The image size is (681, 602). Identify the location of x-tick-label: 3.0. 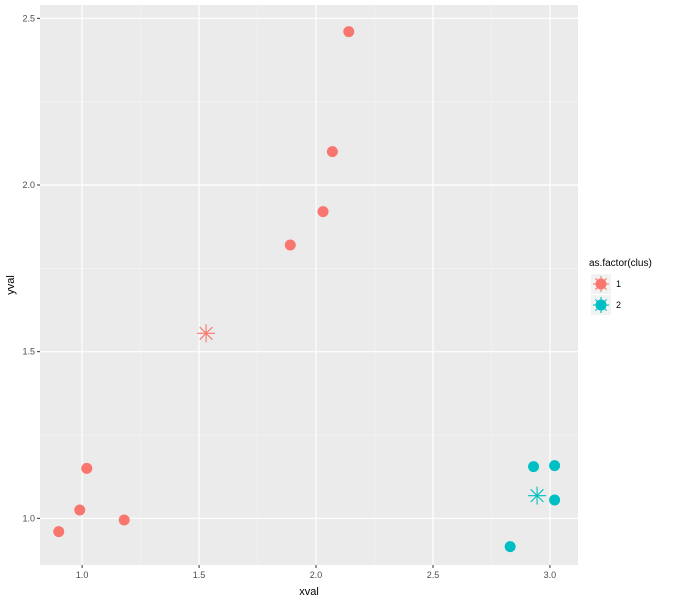
(550, 575).